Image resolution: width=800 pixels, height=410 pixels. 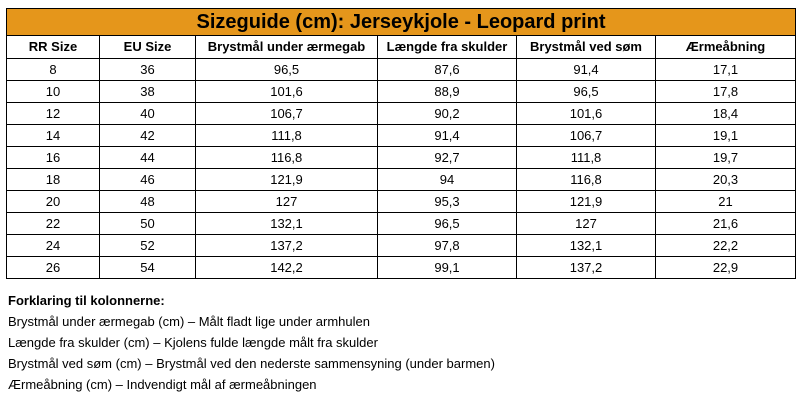 What do you see at coordinates (53, 157) in the screenshot?
I see `table-cell: 16` at bounding box center [53, 157].